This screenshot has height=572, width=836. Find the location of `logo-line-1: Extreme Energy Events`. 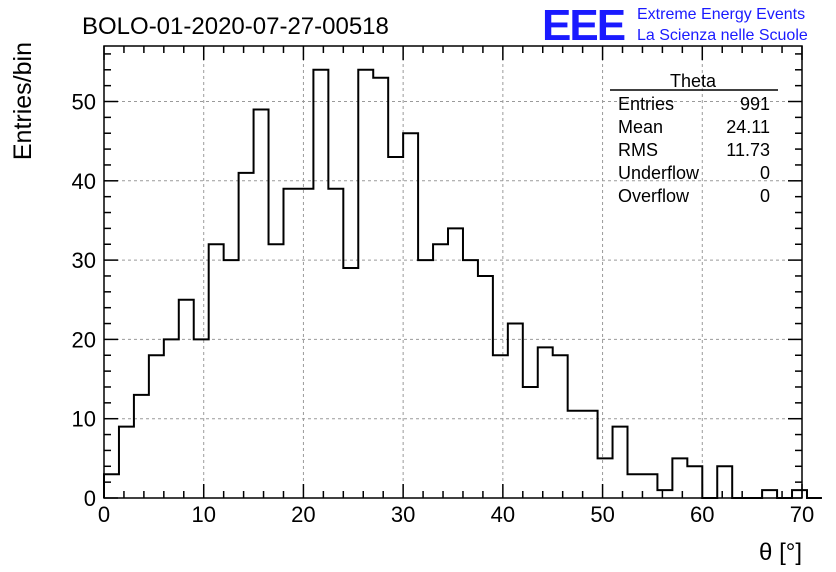

logo-line-1: Extreme Energy Events is located at coordinates (721, 14).